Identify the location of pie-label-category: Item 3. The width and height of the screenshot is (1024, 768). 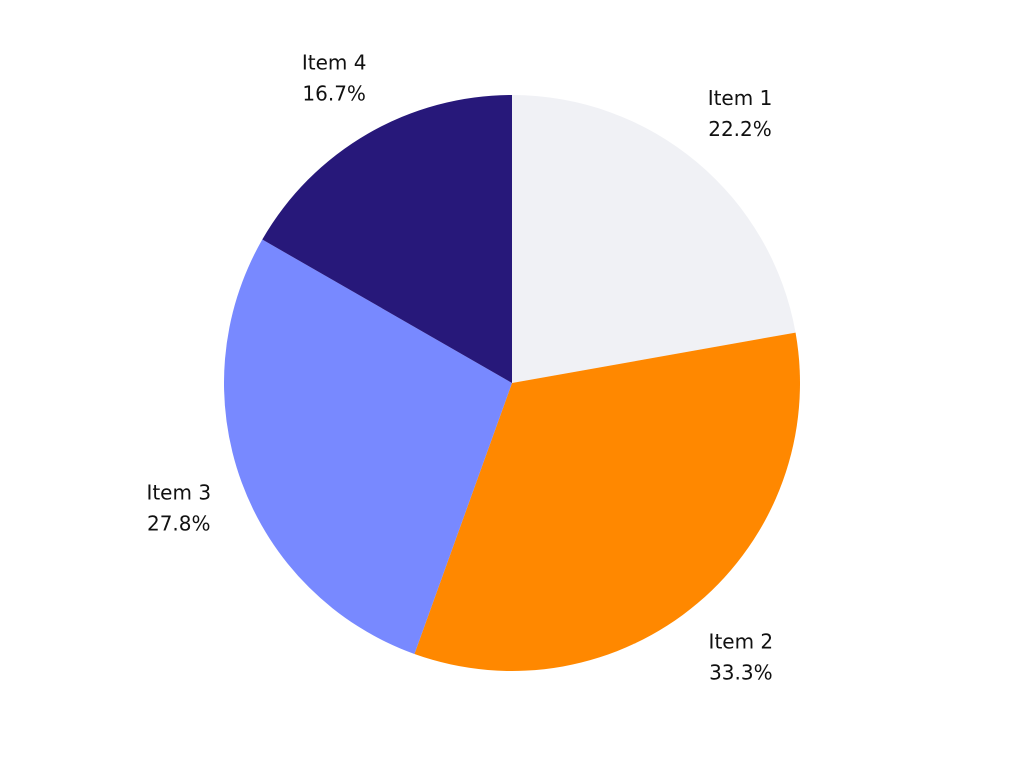
(178, 492).